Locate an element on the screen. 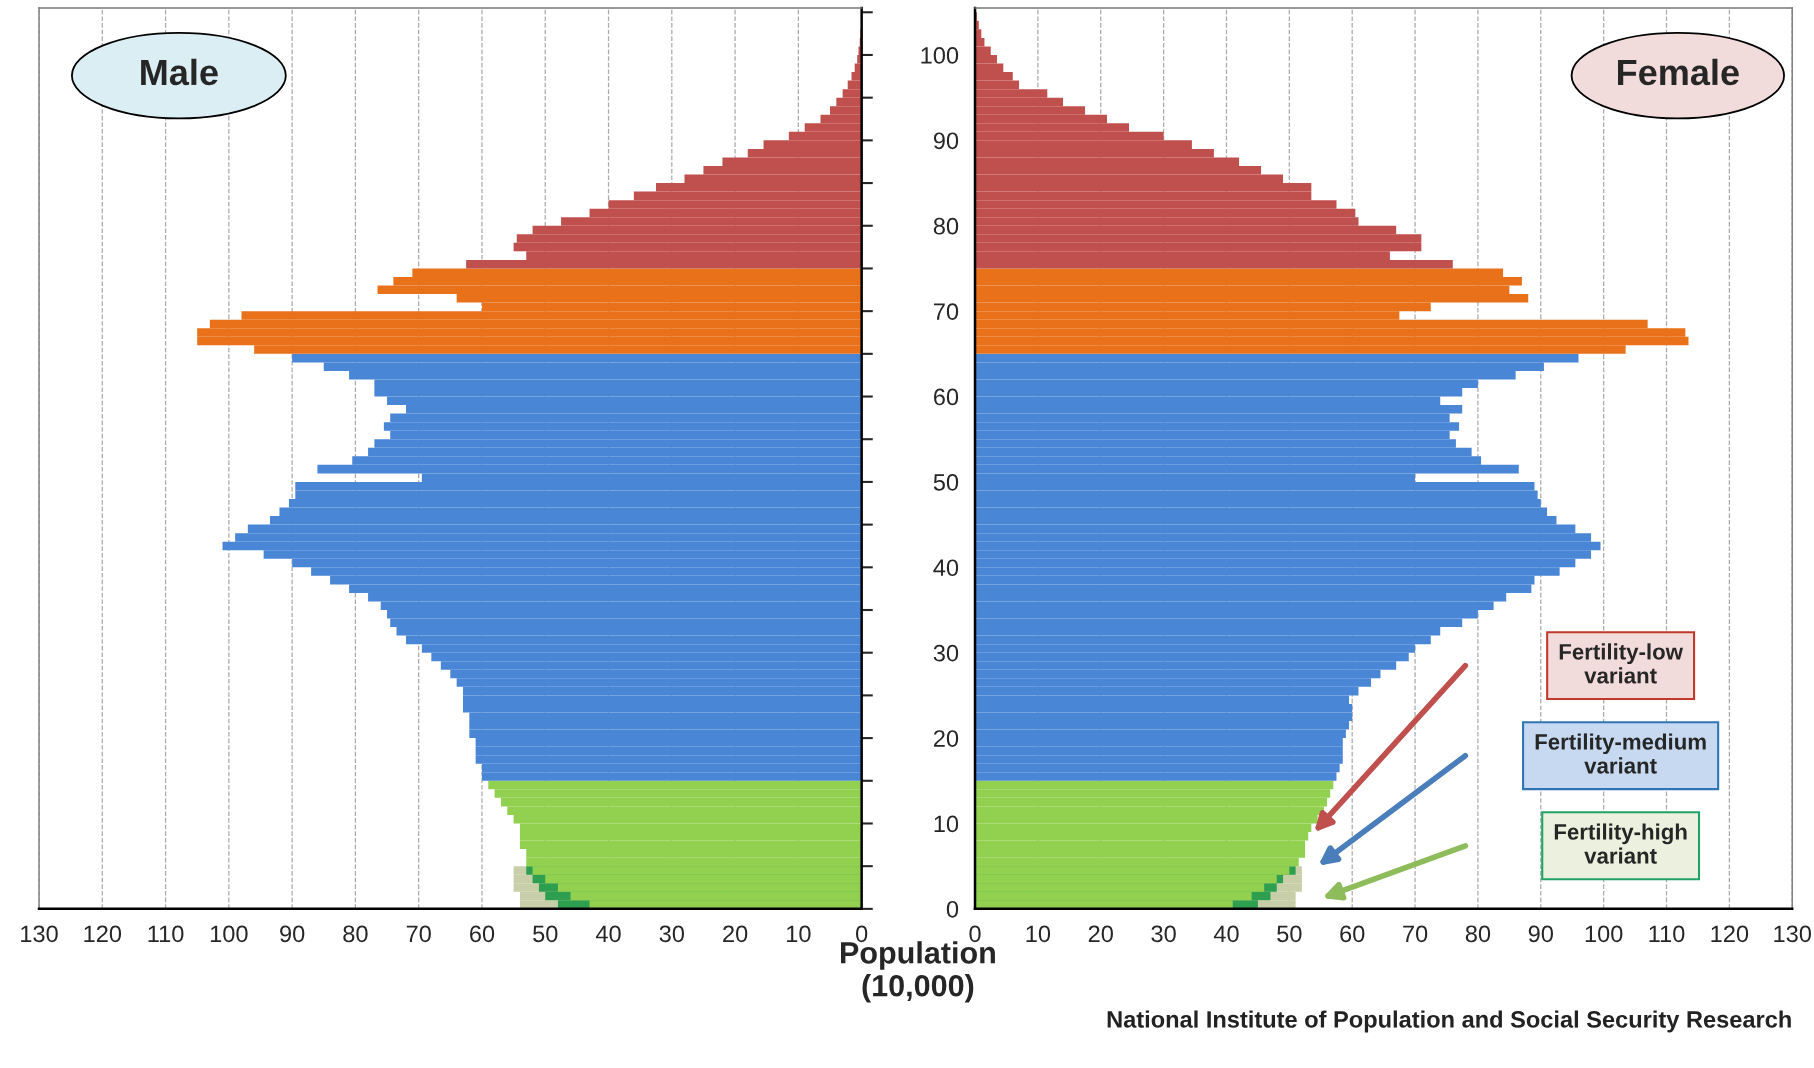  y-tick-label: 30 is located at coordinates (946, 653).